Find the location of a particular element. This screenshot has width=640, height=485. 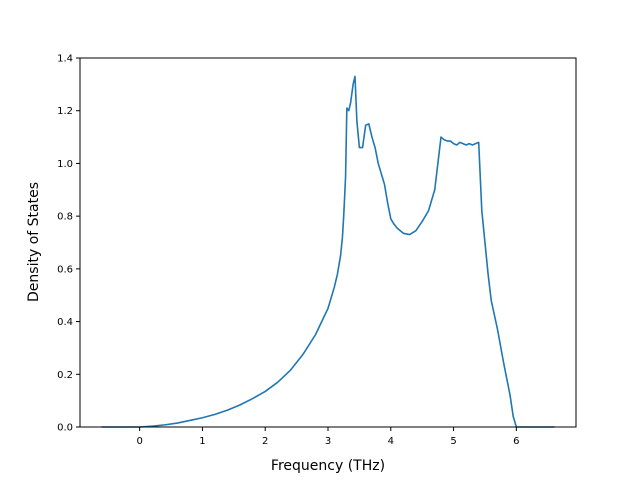

y-tick-label: 1.2 is located at coordinates (65, 111).